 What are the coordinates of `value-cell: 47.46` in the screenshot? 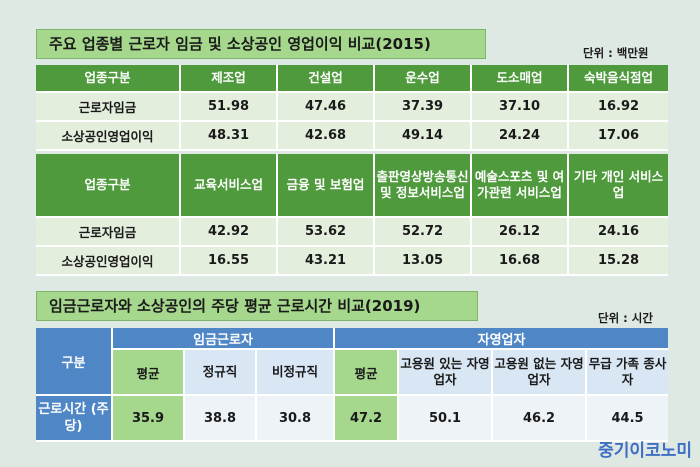 It's located at (326, 107).